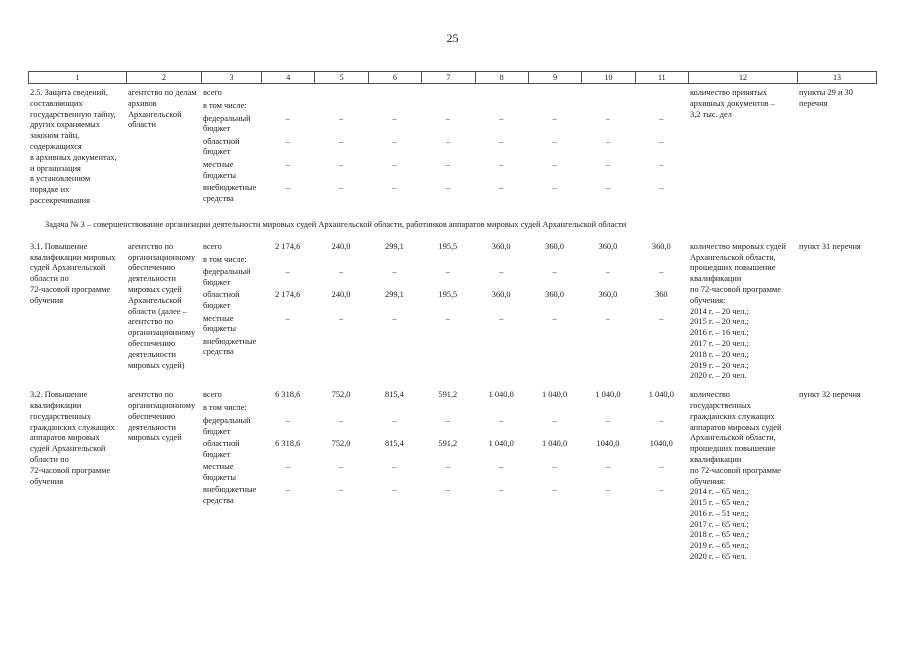 The height and width of the screenshot is (671, 905). What do you see at coordinates (220, 471) in the screenshot?
I see `budget-type-label: местные бюджеты` at bounding box center [220, 471].